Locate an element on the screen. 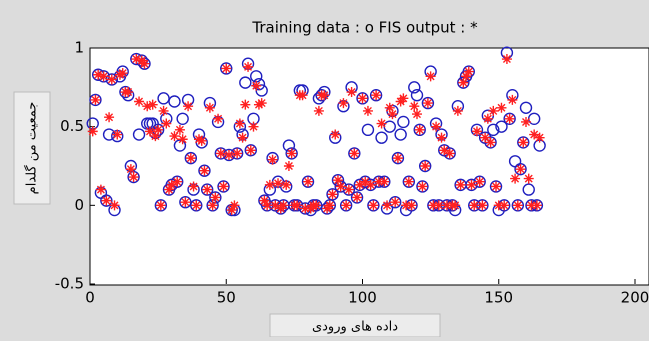  y-axis-label: جمعیت من گلدام is located at coordinates (32, 148).